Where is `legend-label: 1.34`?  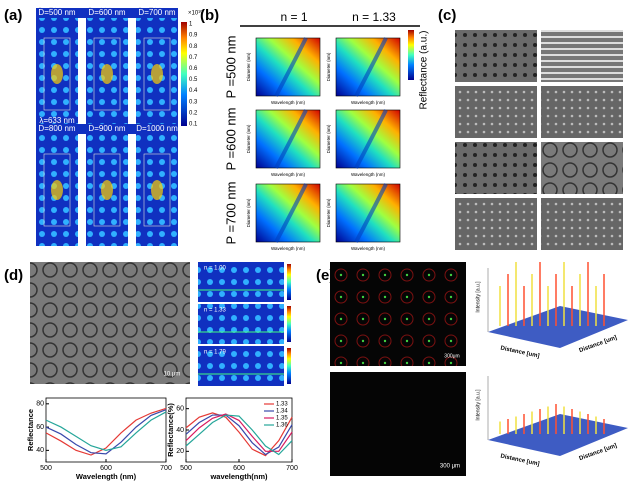
legend-label: 1.34 is located at coordinates (282, 412).